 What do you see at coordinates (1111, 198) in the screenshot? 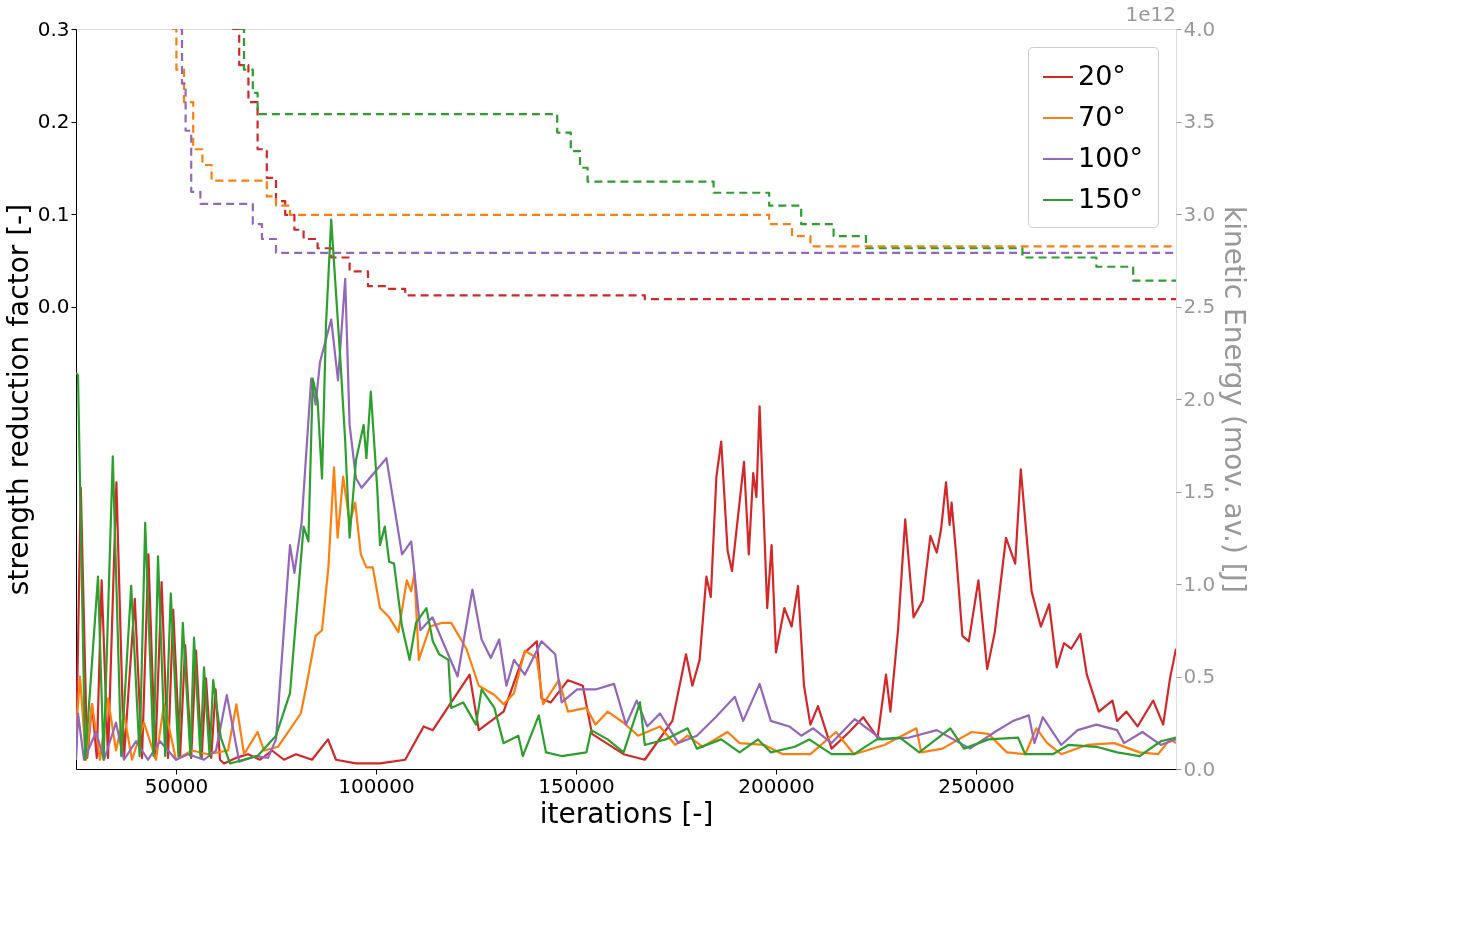
I see `legend-label: 150°` at bounding box center [1111, 198].